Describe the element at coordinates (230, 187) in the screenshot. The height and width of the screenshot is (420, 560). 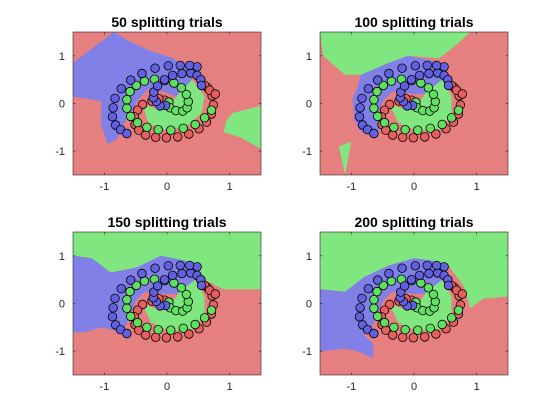
I see `subplot-1-xtick-label-3: 1` at that location.